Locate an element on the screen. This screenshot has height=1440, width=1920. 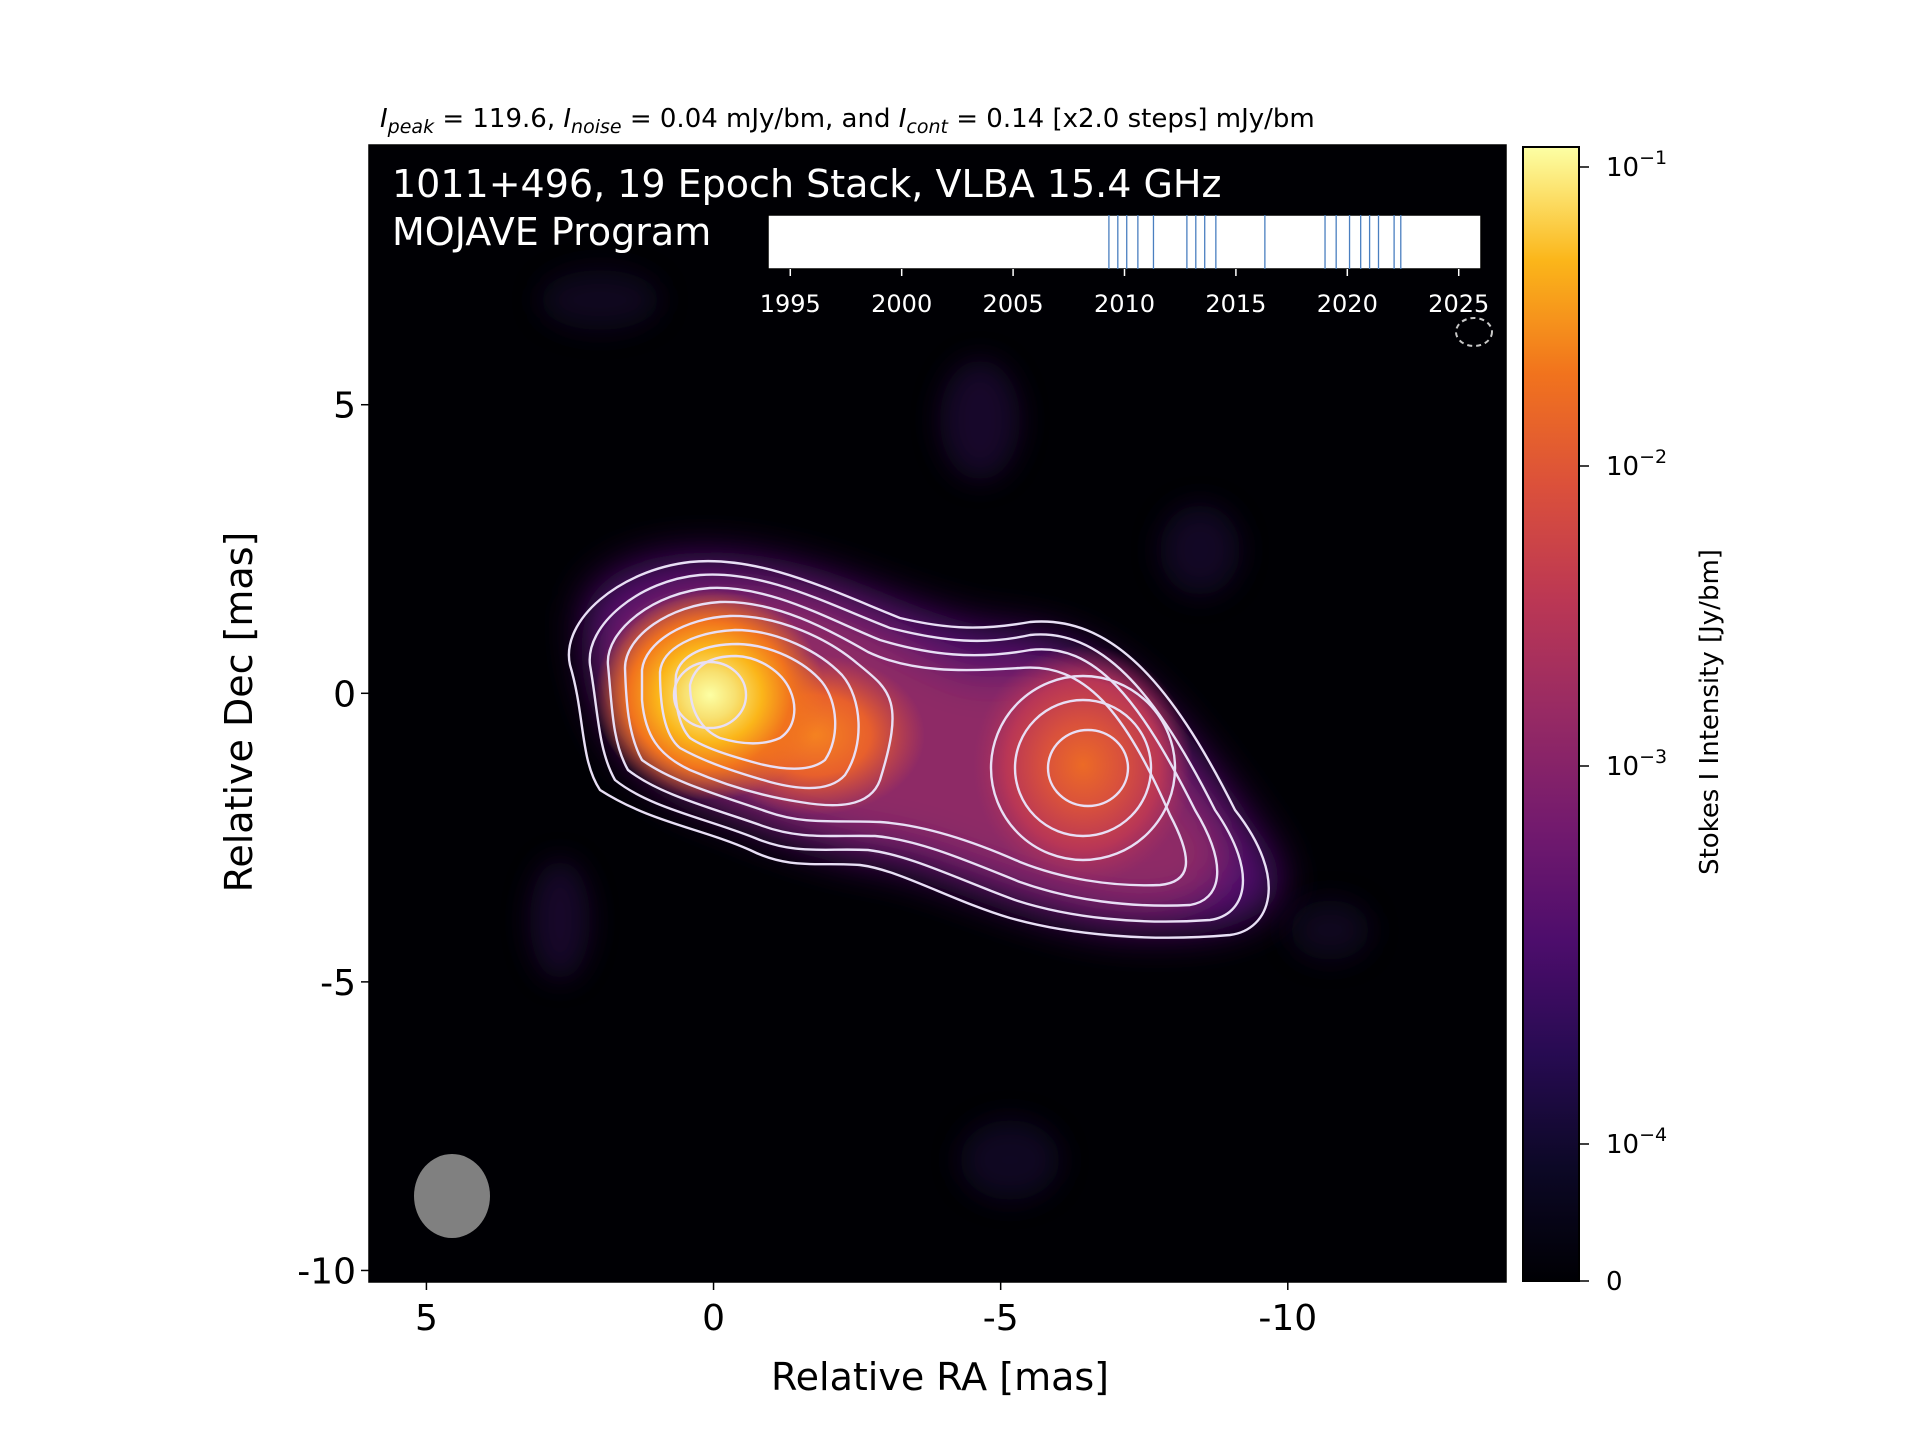
inset-beam-indicator is located at coordinates (1474, 332).